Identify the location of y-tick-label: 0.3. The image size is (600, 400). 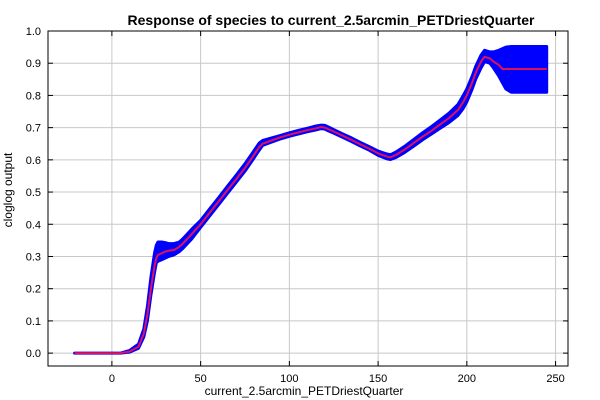
(33, 257).